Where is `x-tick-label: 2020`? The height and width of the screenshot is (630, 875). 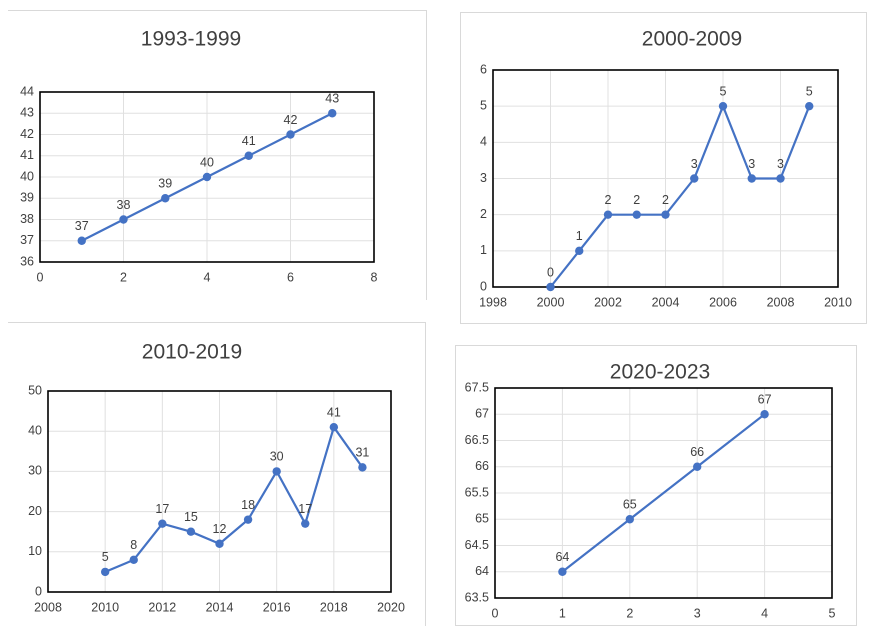 x-tick-label: 2020 is located at coordinates (391, 607).